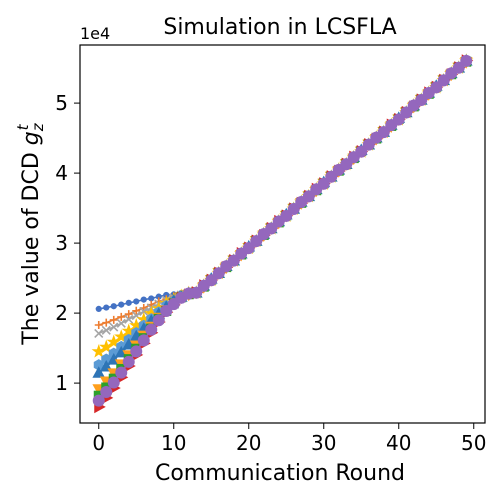 The image size is (500, 500). Describe the element at coordinates (61, 313) in the screenshot. I see `y-tick-label: 2` at that location.